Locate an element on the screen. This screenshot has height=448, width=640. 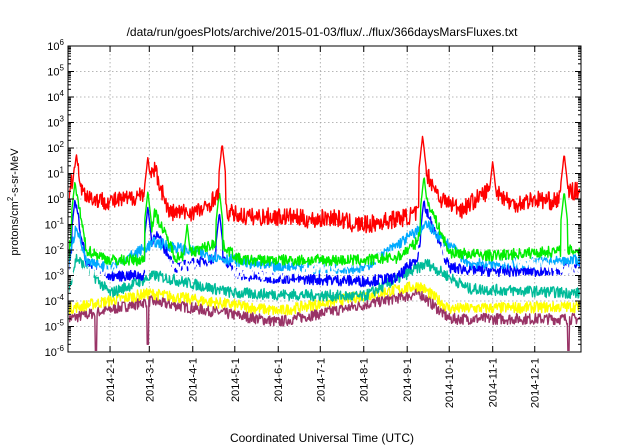
y-tick-label: 10⁻⁵ is located at coordinates (55, 326).